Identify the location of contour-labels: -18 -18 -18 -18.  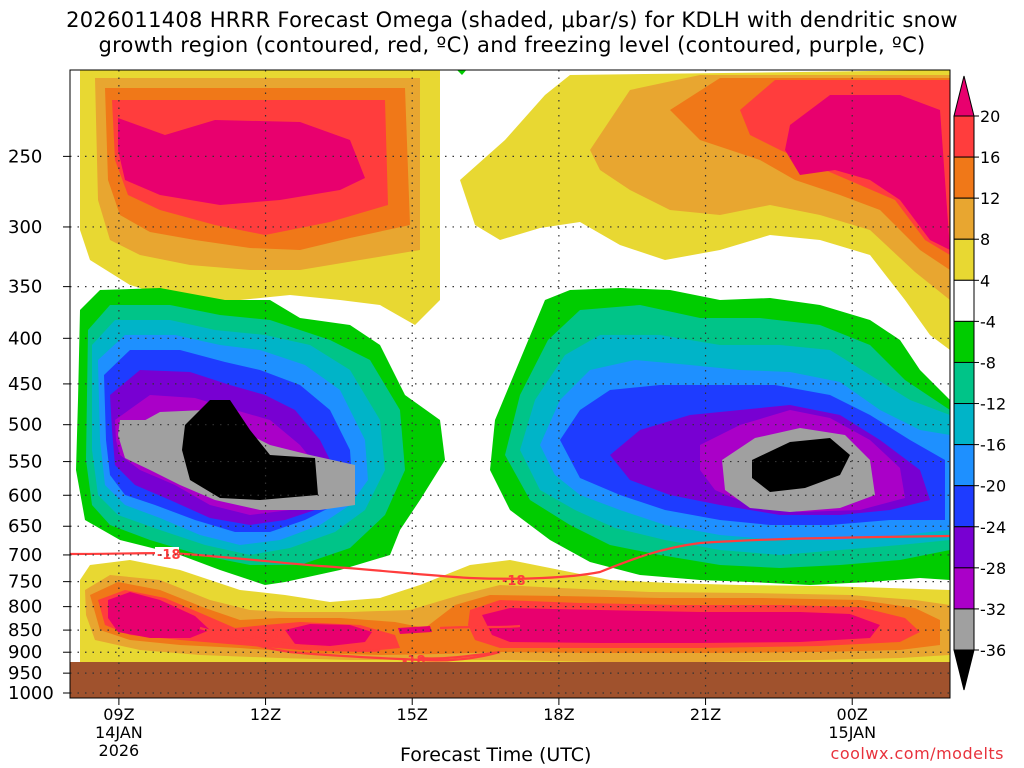
(340, 608).